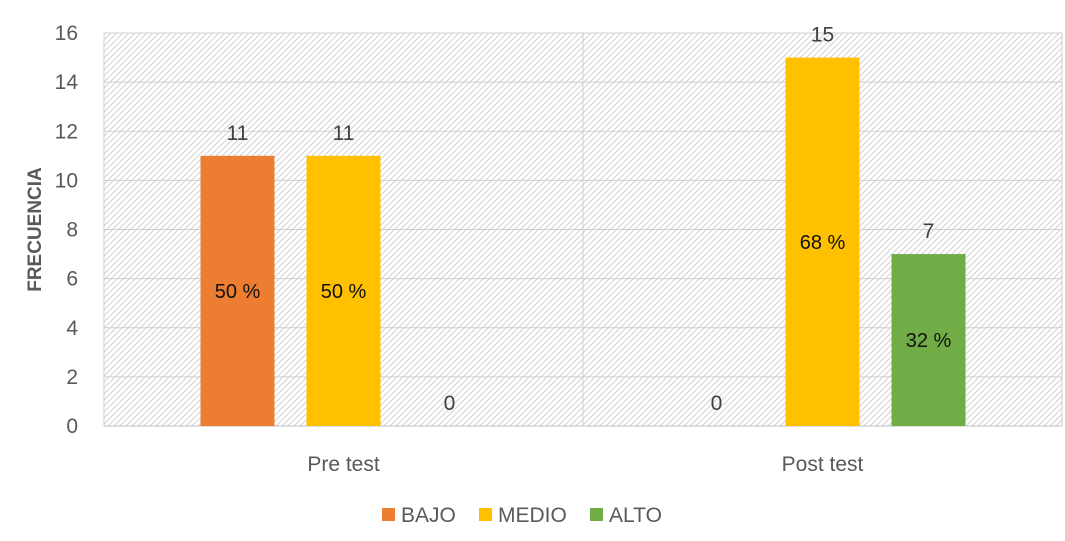  I want to click on y-tick-label: 0, so click(72, 426).